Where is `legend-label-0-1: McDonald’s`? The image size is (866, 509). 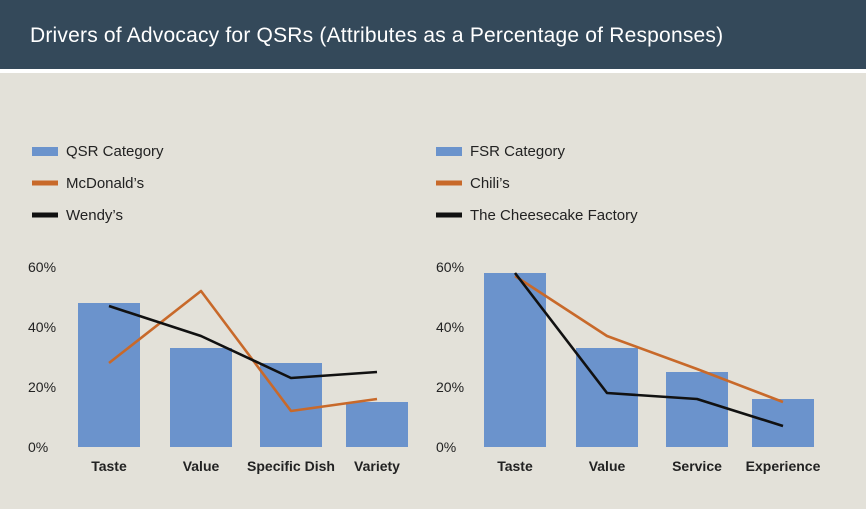
legend-label-0-1: McDonald’s is located at coordinates (105, 183).